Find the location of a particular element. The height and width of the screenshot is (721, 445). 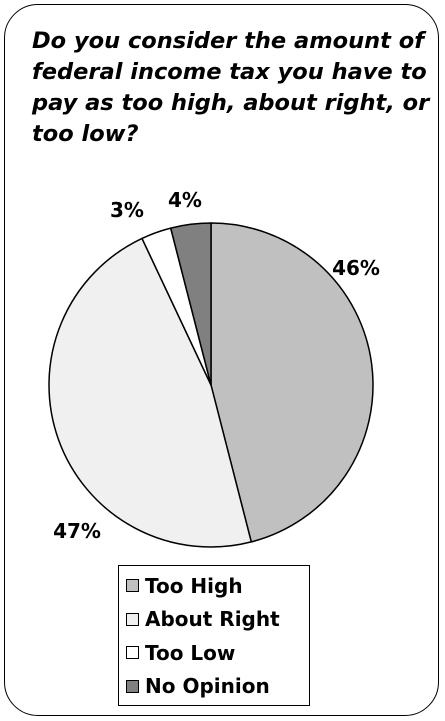

data-label-too-high: 46% is located at coordinates (356, 268).